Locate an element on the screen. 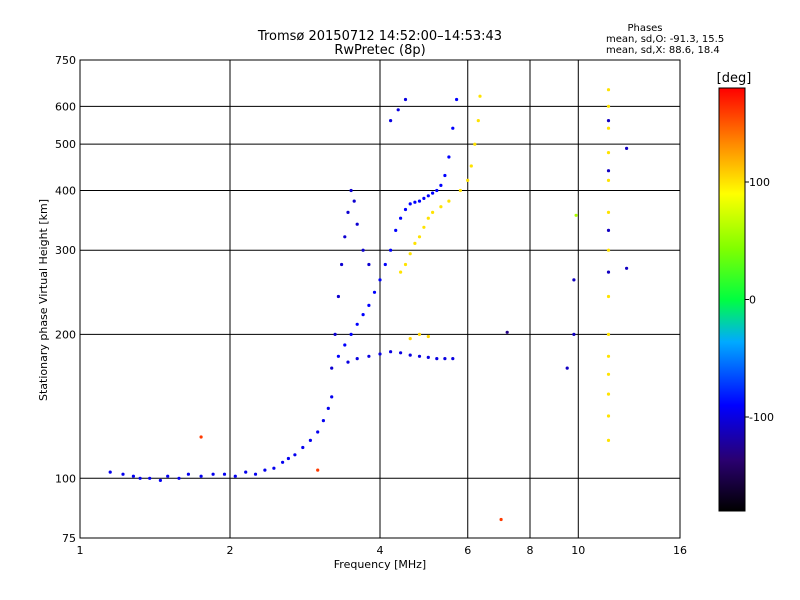  colorbar is located at coordinates (732, 299).